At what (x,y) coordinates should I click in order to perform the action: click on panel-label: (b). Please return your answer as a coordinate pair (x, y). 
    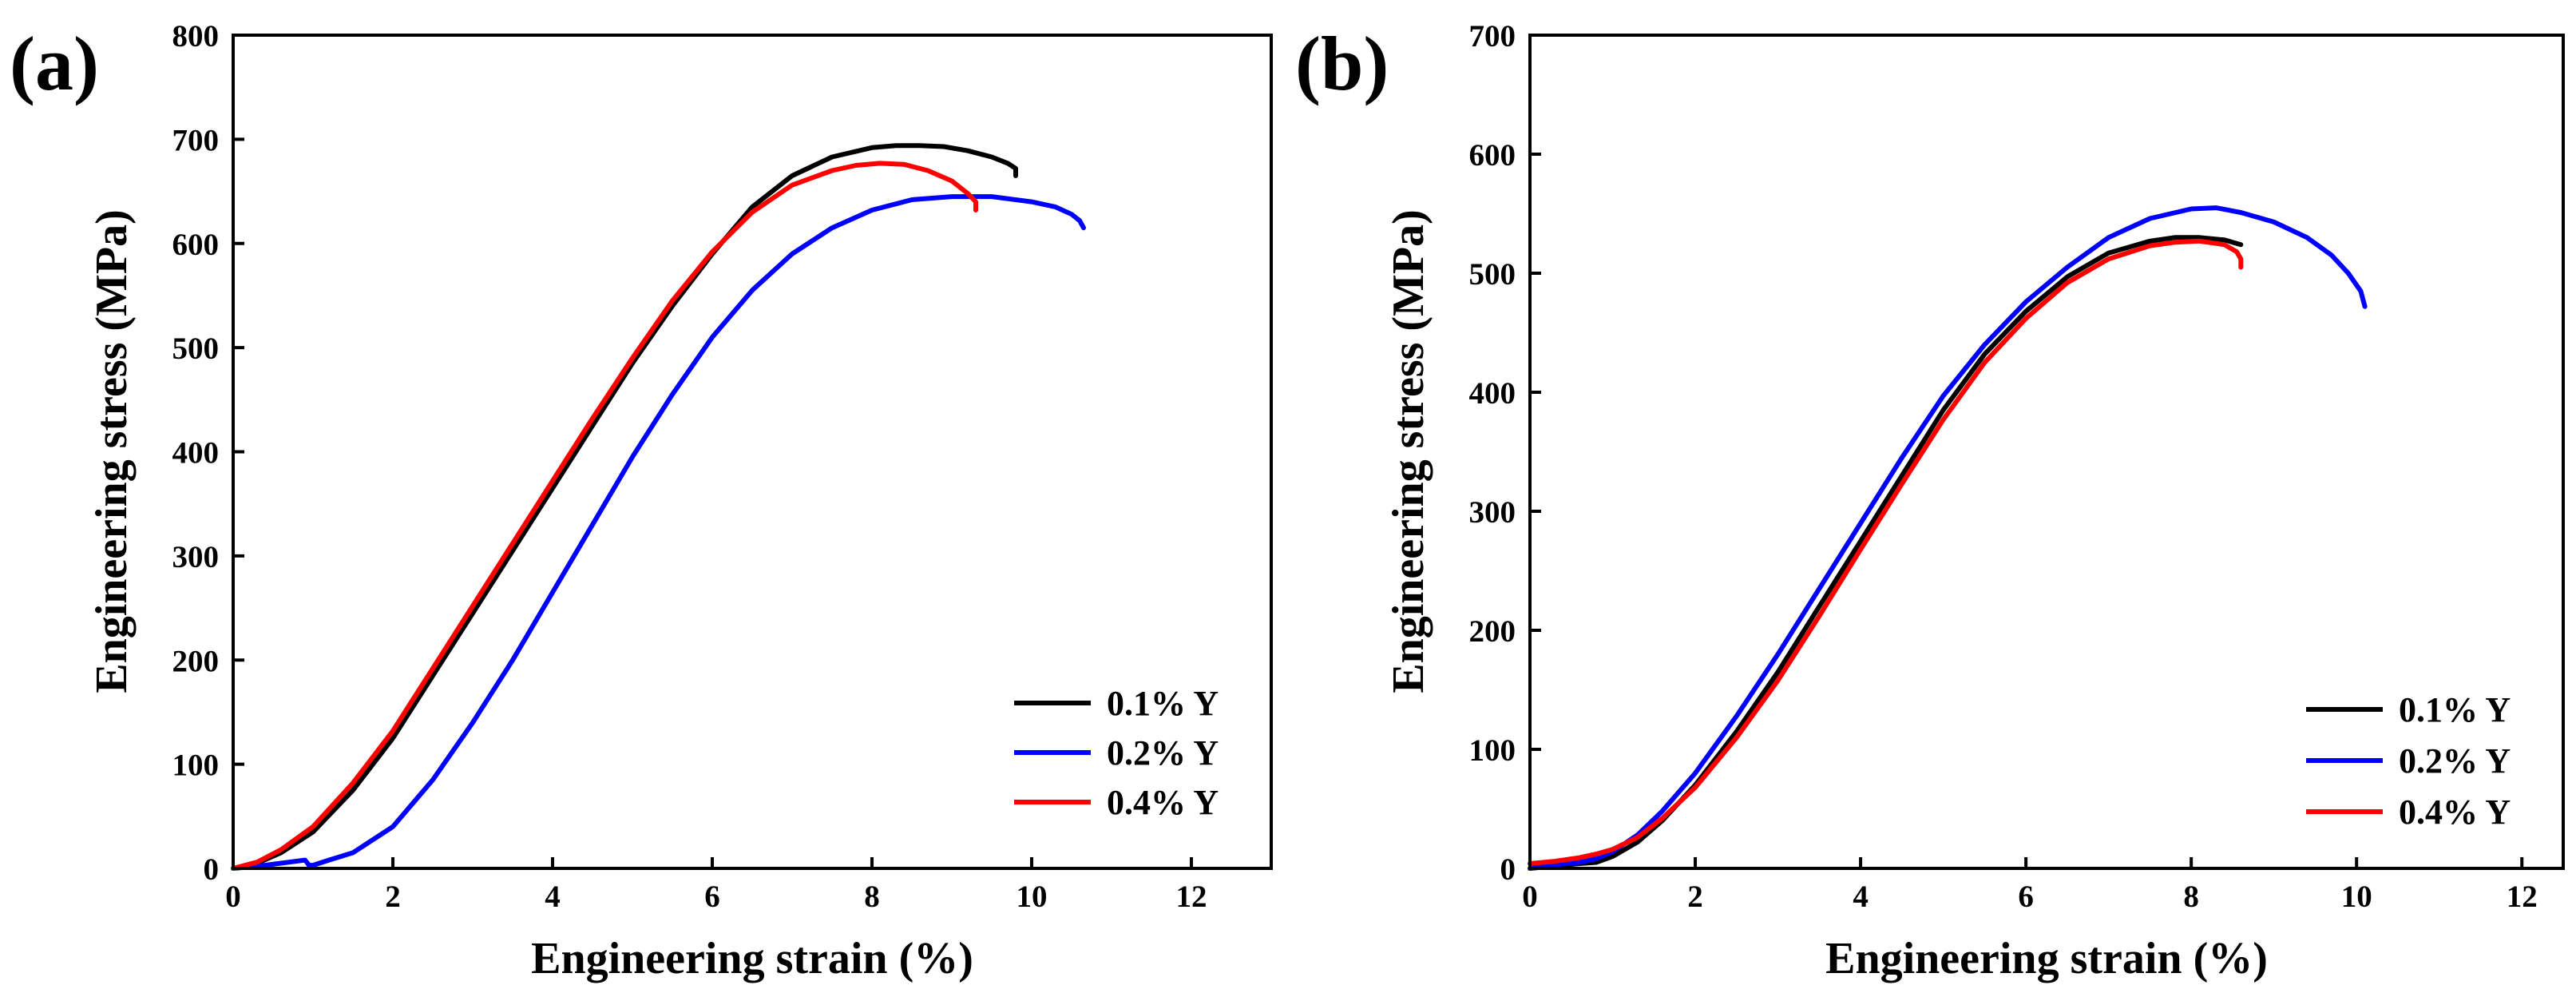
    Looking at the image, I should click on (1342, 64).